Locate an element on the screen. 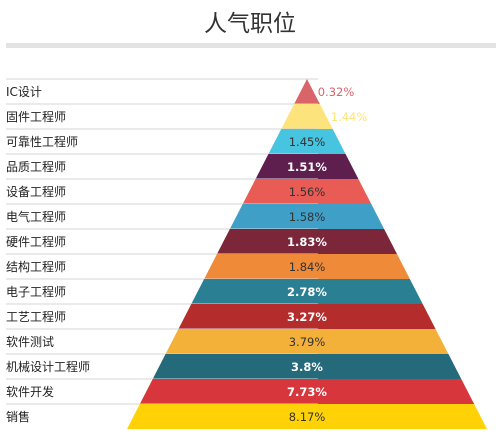 The height and width of the screenshot is (439, 500). category-label: 软件开发 is located at coordinates (30, 391).